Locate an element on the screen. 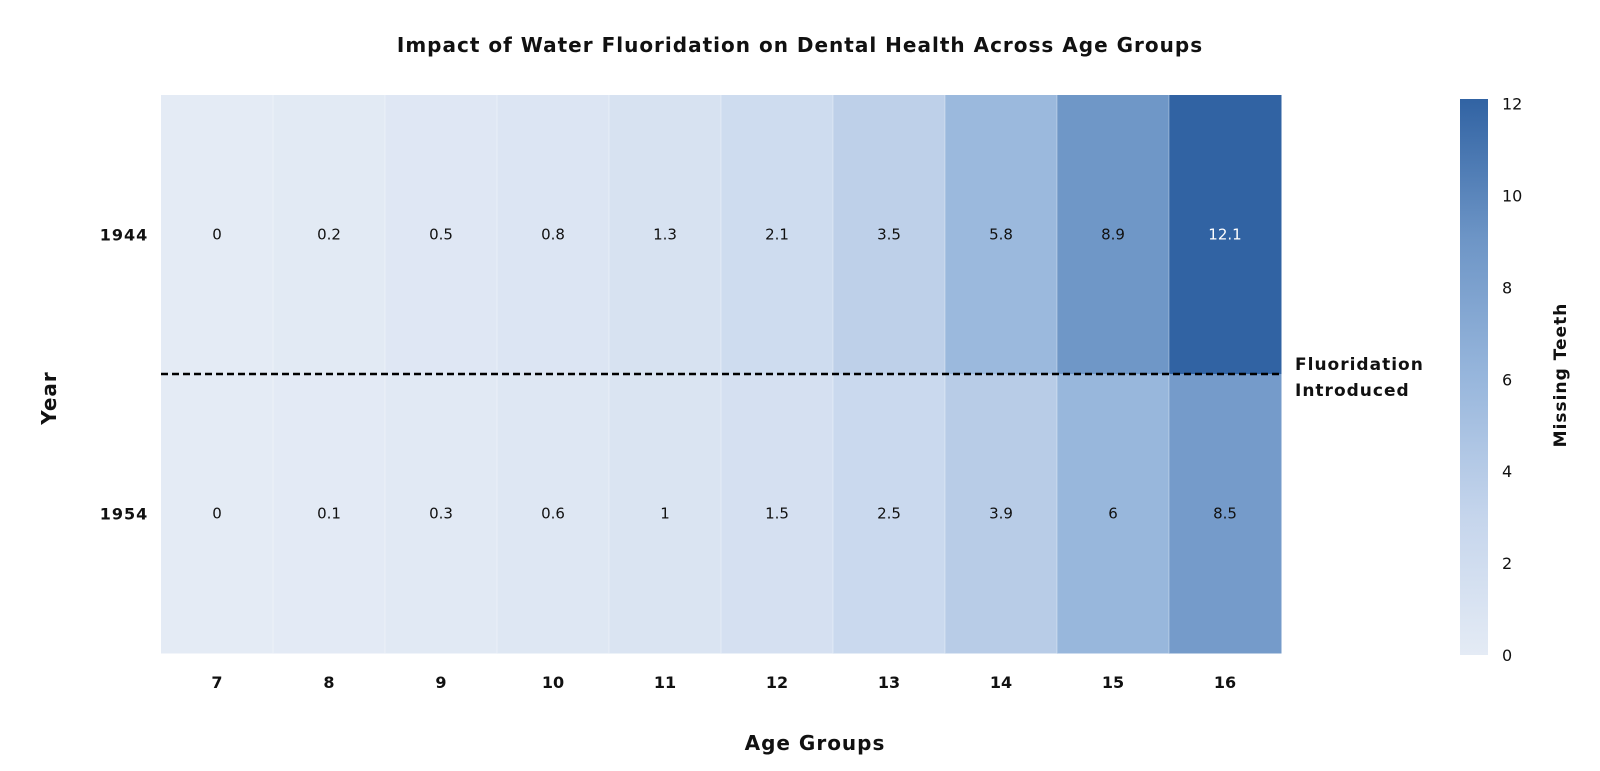  colorbar-ticks: 0 2 4 6 8 10 12 is located at coordinates (1512, 380).